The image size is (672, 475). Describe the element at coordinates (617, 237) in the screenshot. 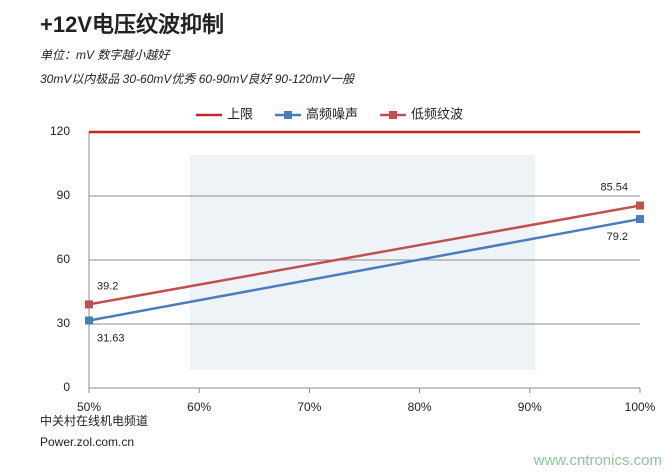

I see `data-label: 79.2` at that location.